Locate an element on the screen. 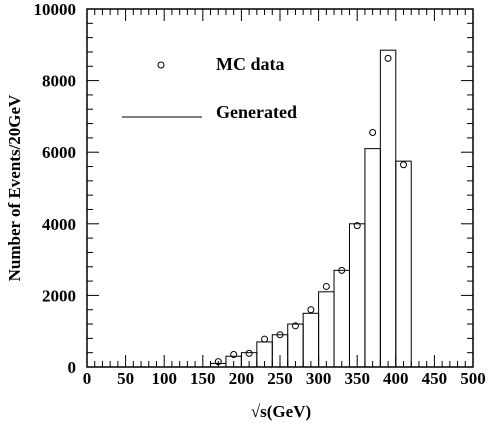 This screenshot has width=491, height=426. x-tick-label: 250 is located at coordinates (280, 378).